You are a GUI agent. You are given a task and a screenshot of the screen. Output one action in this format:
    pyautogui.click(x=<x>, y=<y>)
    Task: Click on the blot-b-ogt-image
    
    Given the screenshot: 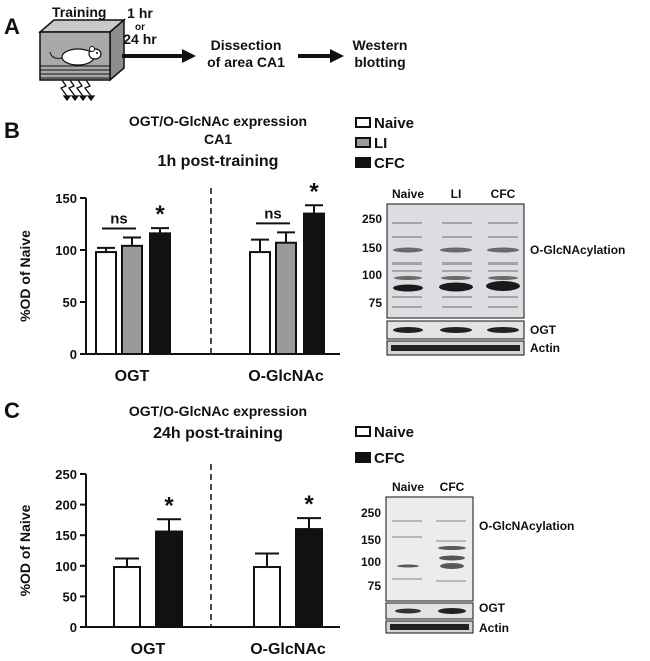 What is the action you would take?
    pyautogui.click(x=455, y=330)
    